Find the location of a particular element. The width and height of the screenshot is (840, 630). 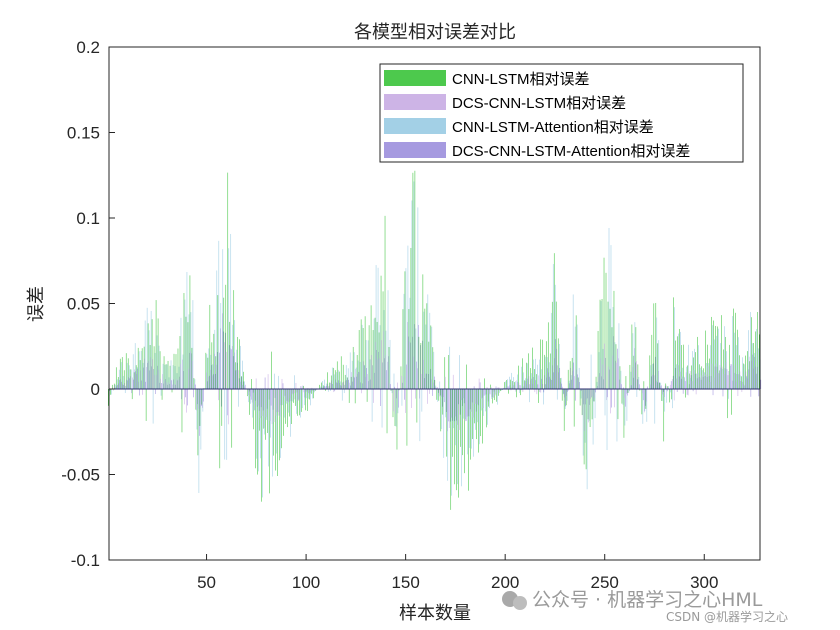

y-tick-label: 0.1 is located at coordinates (88, 218).